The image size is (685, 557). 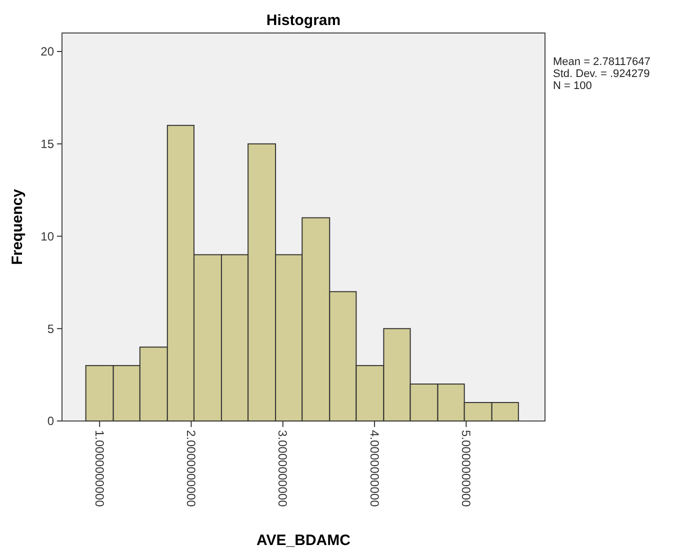 What do you see at coordinates (601, 62) in the screenshot?
I see `text: Mean = 2.78117647` at bounding box center [601, 62].